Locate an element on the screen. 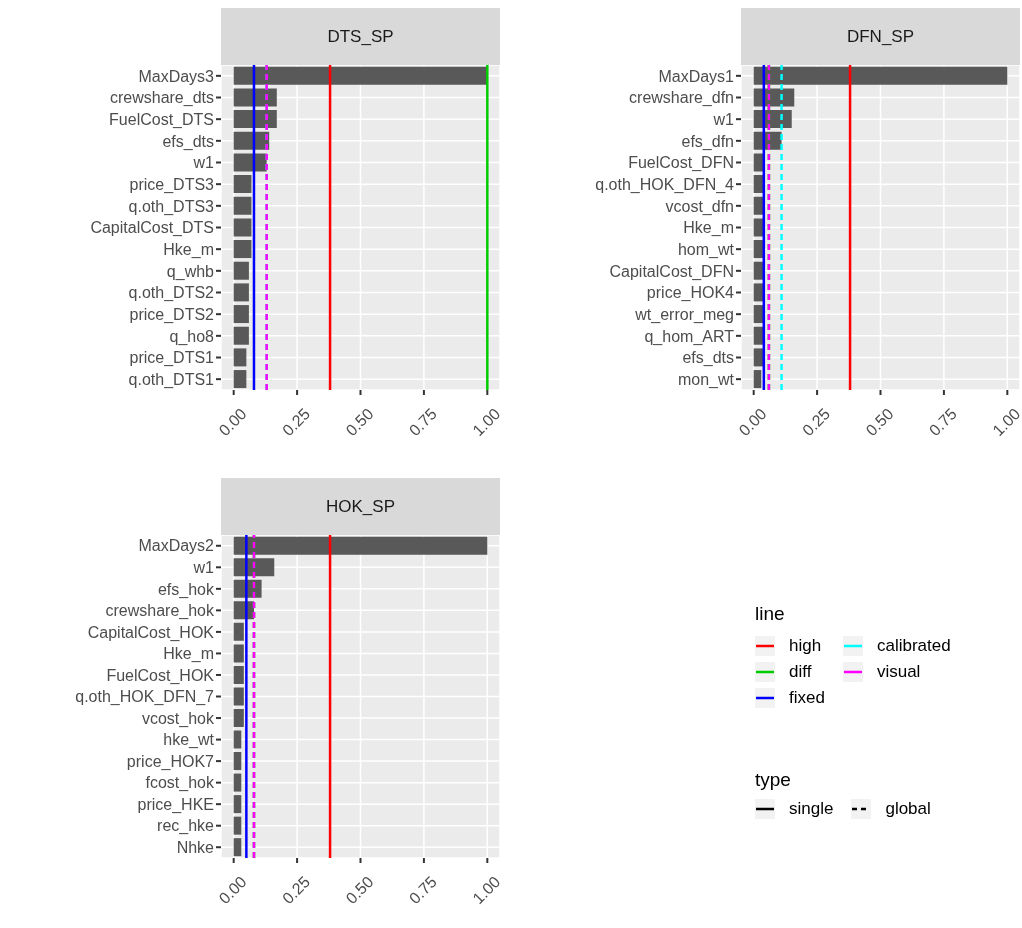  y-tick-label: hke_wt is located at coordinates (189, 740).